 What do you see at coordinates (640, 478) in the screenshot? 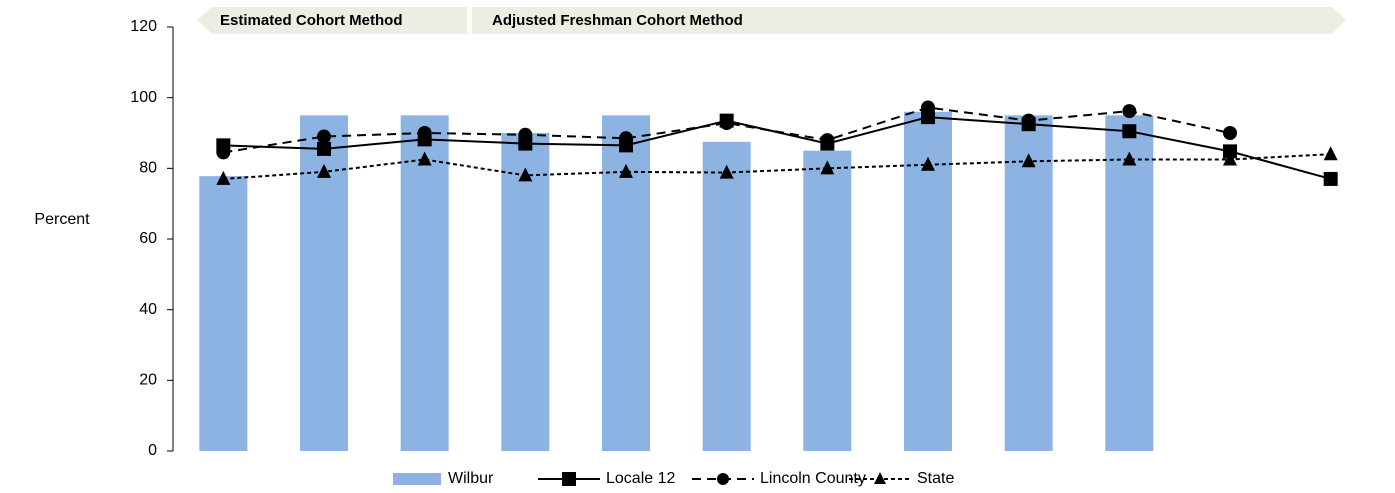
I see `legend-label: Locale 12` at bounding box center [640, 478].